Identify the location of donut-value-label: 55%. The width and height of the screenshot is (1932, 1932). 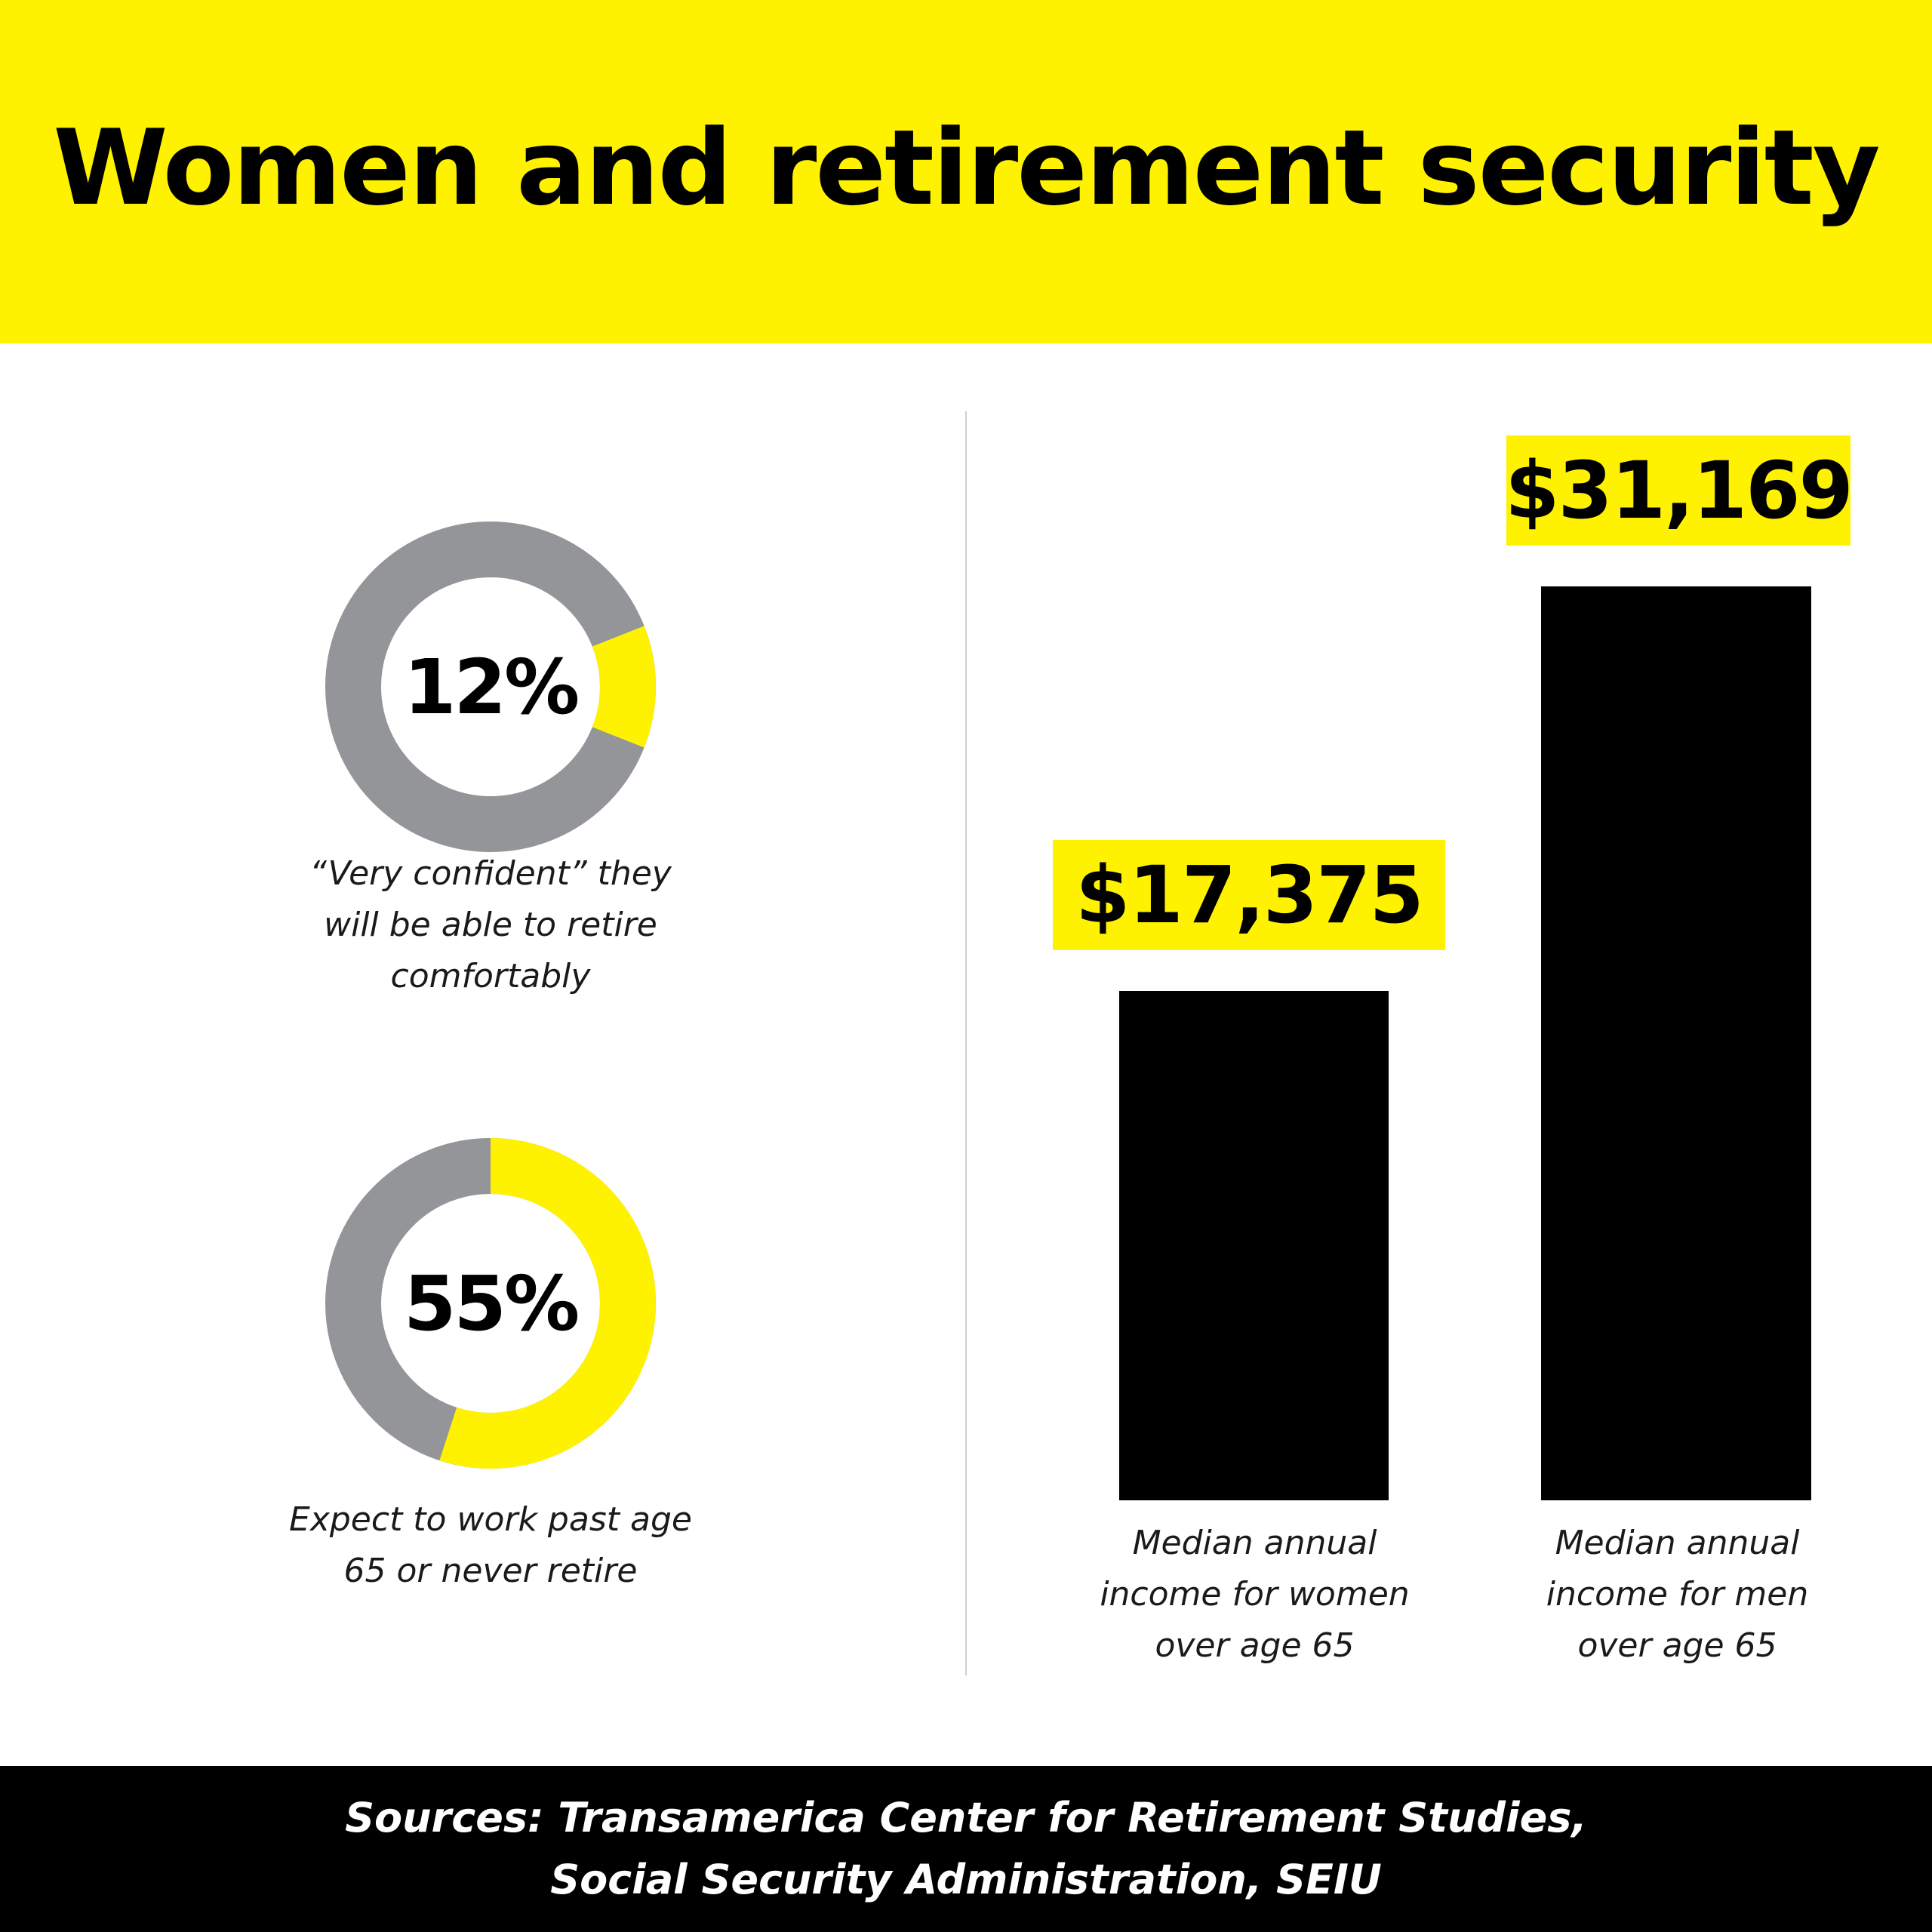
(491, 1303).